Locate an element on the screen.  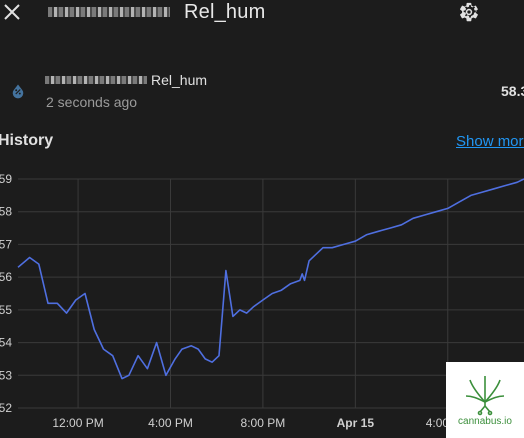
show-more-link: Show more is located at coordinates (490, 141).